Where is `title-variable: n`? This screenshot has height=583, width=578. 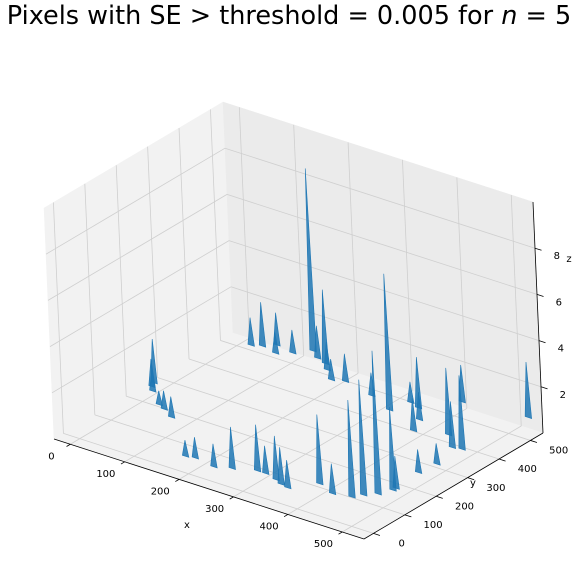
title-variable: n is located at coordinates (509, 16).